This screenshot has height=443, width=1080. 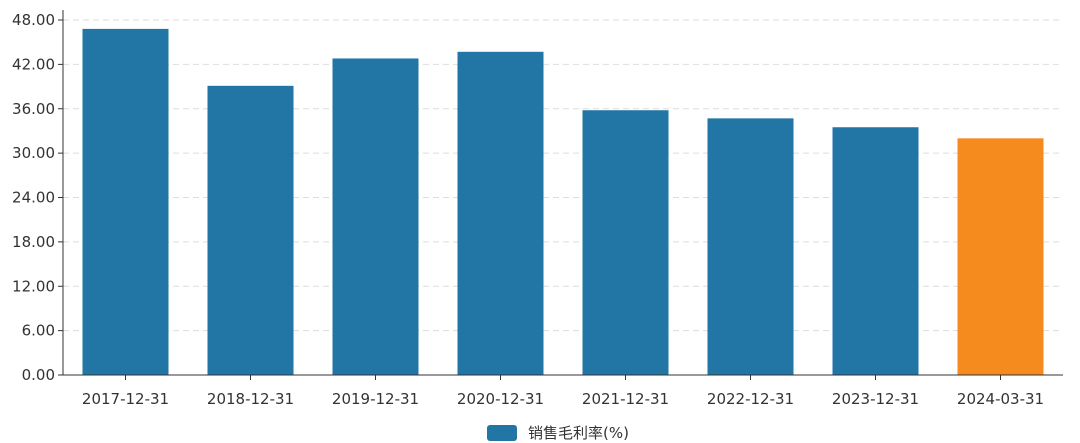 I want to click on x-tick-label: 2021-12-31, so click(x=625, y=399).